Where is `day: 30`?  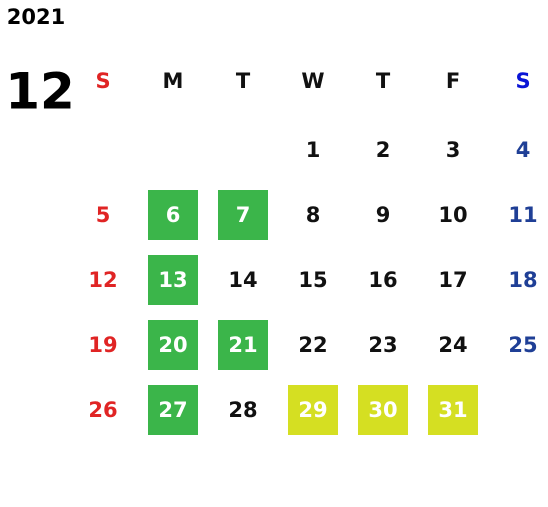 day: 30 is located at coordinates (382, 410).